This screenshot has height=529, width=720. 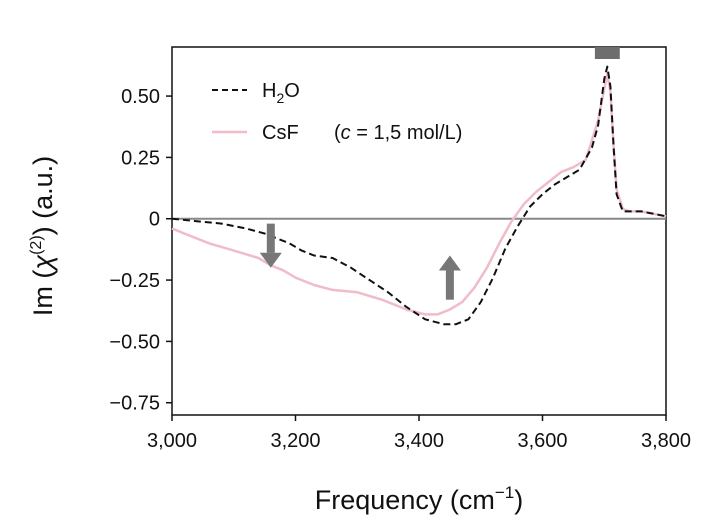 I want to click on y-tick-label: −0.75, so click(x=134, y=404).